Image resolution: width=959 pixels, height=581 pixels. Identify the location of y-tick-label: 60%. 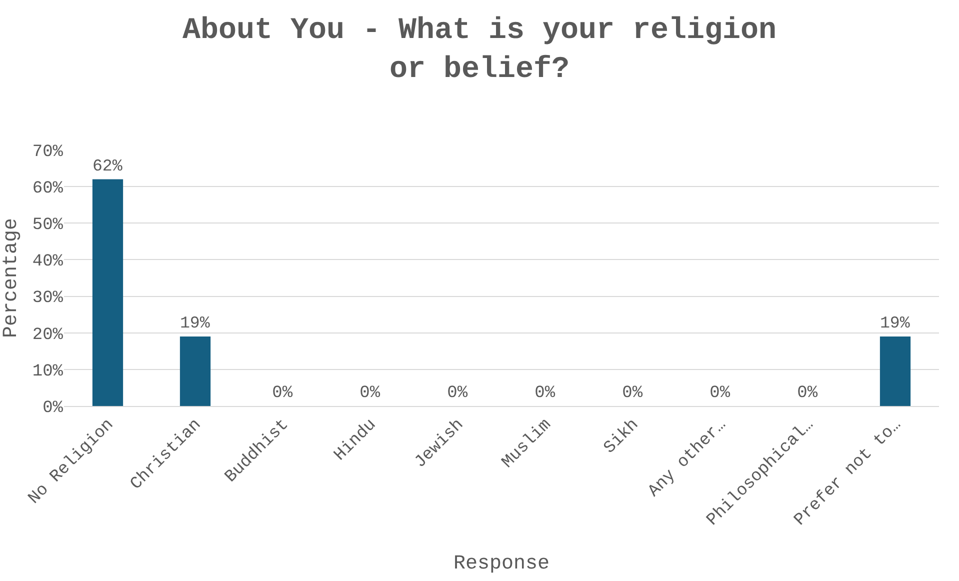
(48, 189).